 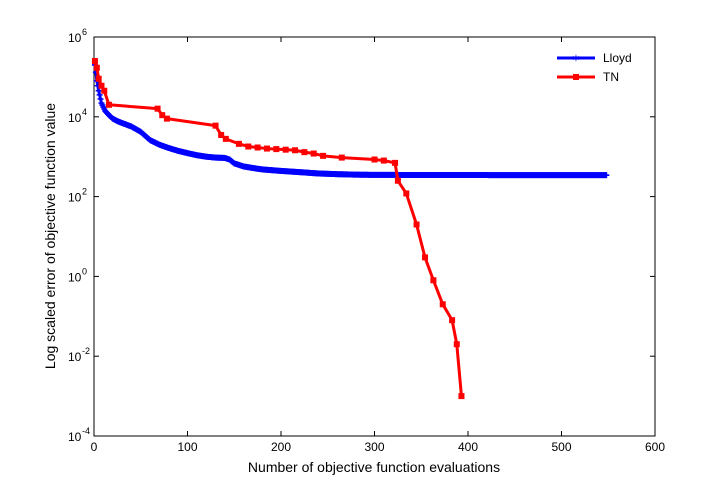 What do you see at coordinates (84, 112) in the screenshot?
I see `y-tick-exponent: 4` at bounding box center [84, 112].